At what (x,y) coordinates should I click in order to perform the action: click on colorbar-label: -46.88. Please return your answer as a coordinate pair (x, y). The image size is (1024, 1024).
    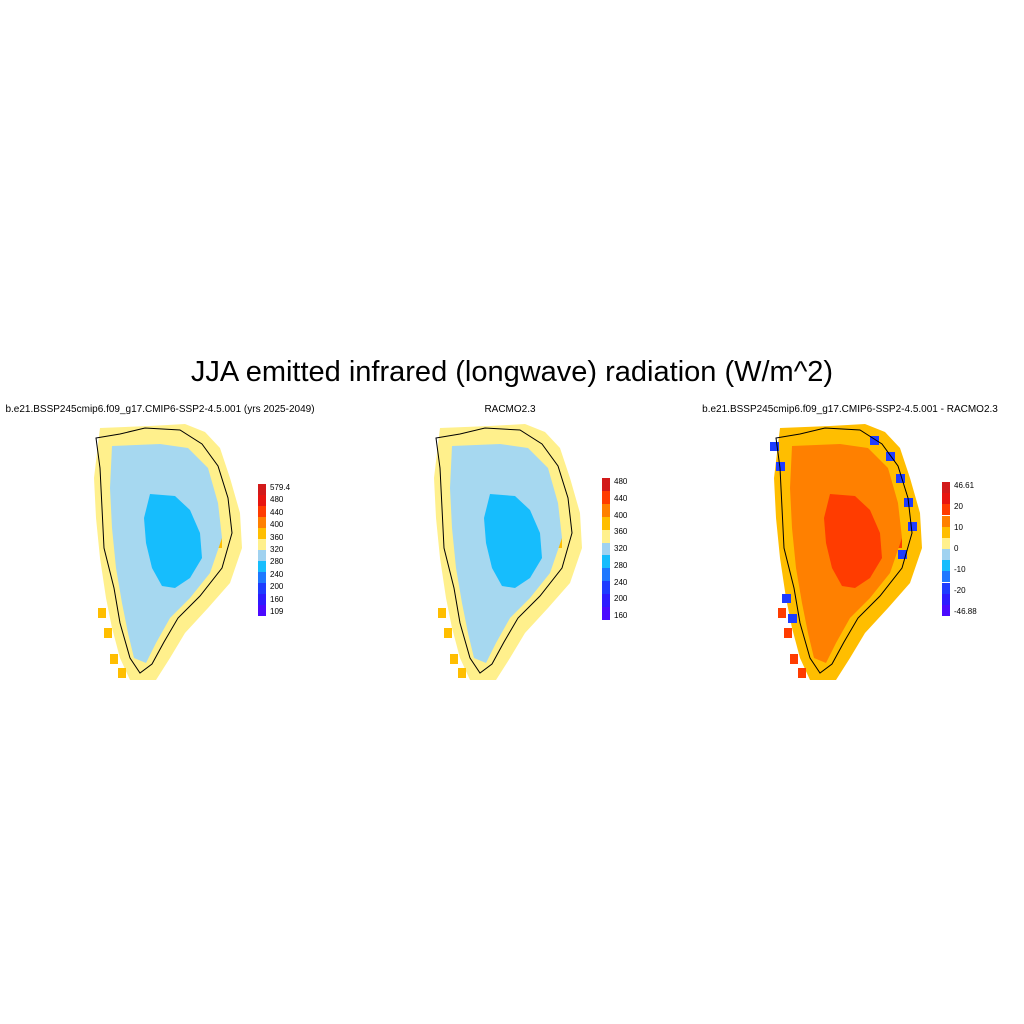
    Looking at the image, I should click on (965, 611).